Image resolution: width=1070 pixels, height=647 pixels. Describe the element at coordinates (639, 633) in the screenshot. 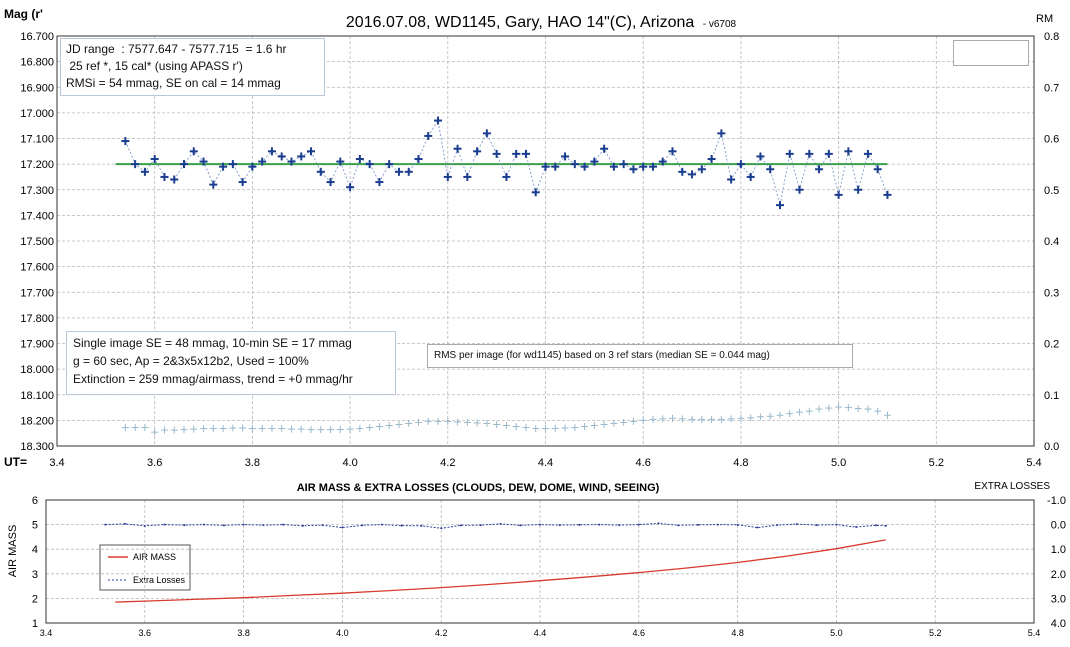

I see `bottom-x-tick: 4.6` at that location.